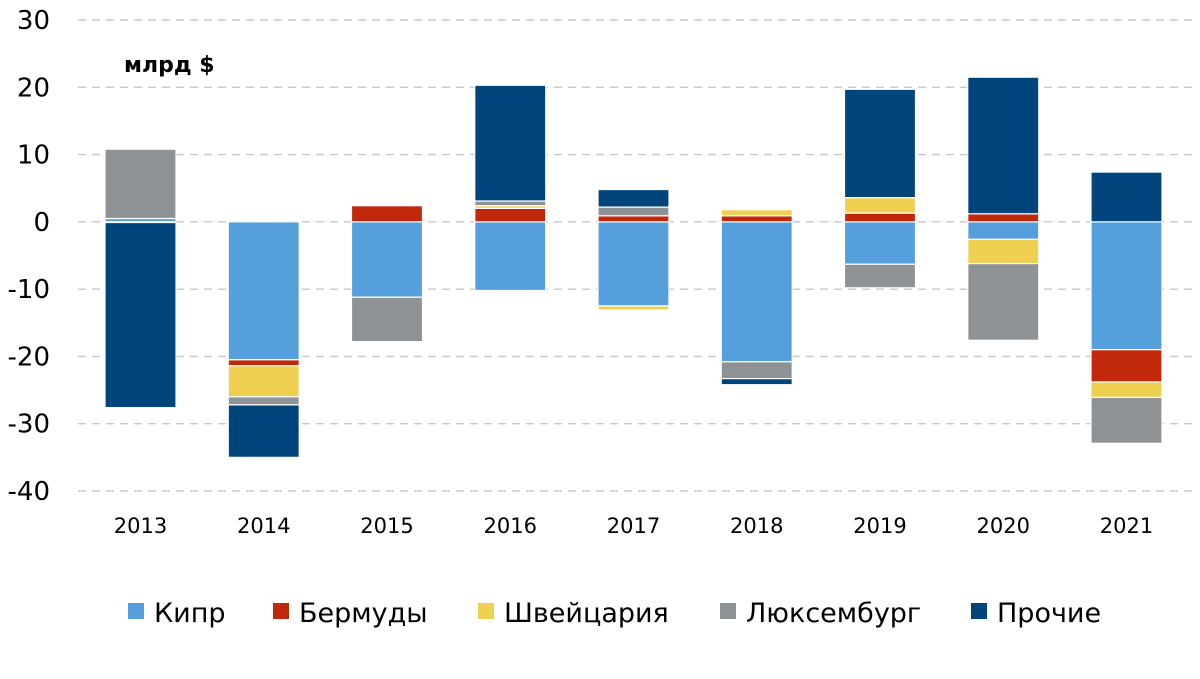 The width and height of the screenshot is (1200, 679). I want to click on legend-label: Бермуды, so click(363, 613).